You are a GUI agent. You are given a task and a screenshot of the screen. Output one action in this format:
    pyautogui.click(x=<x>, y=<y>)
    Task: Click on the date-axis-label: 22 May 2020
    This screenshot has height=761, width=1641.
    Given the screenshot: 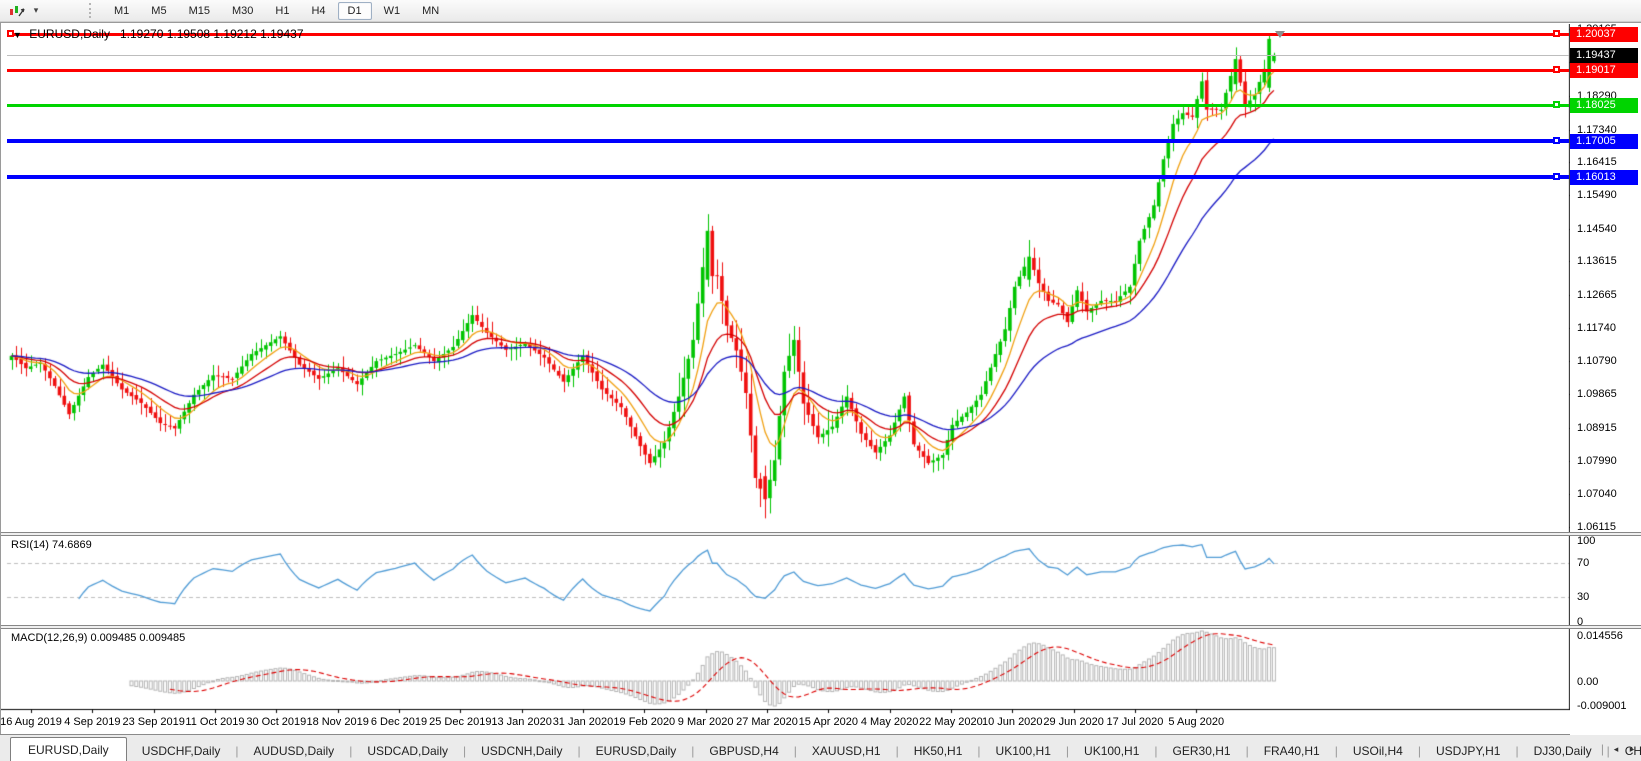 What is the action you would take?
    pyautogui.click(x=951, y=722)
    